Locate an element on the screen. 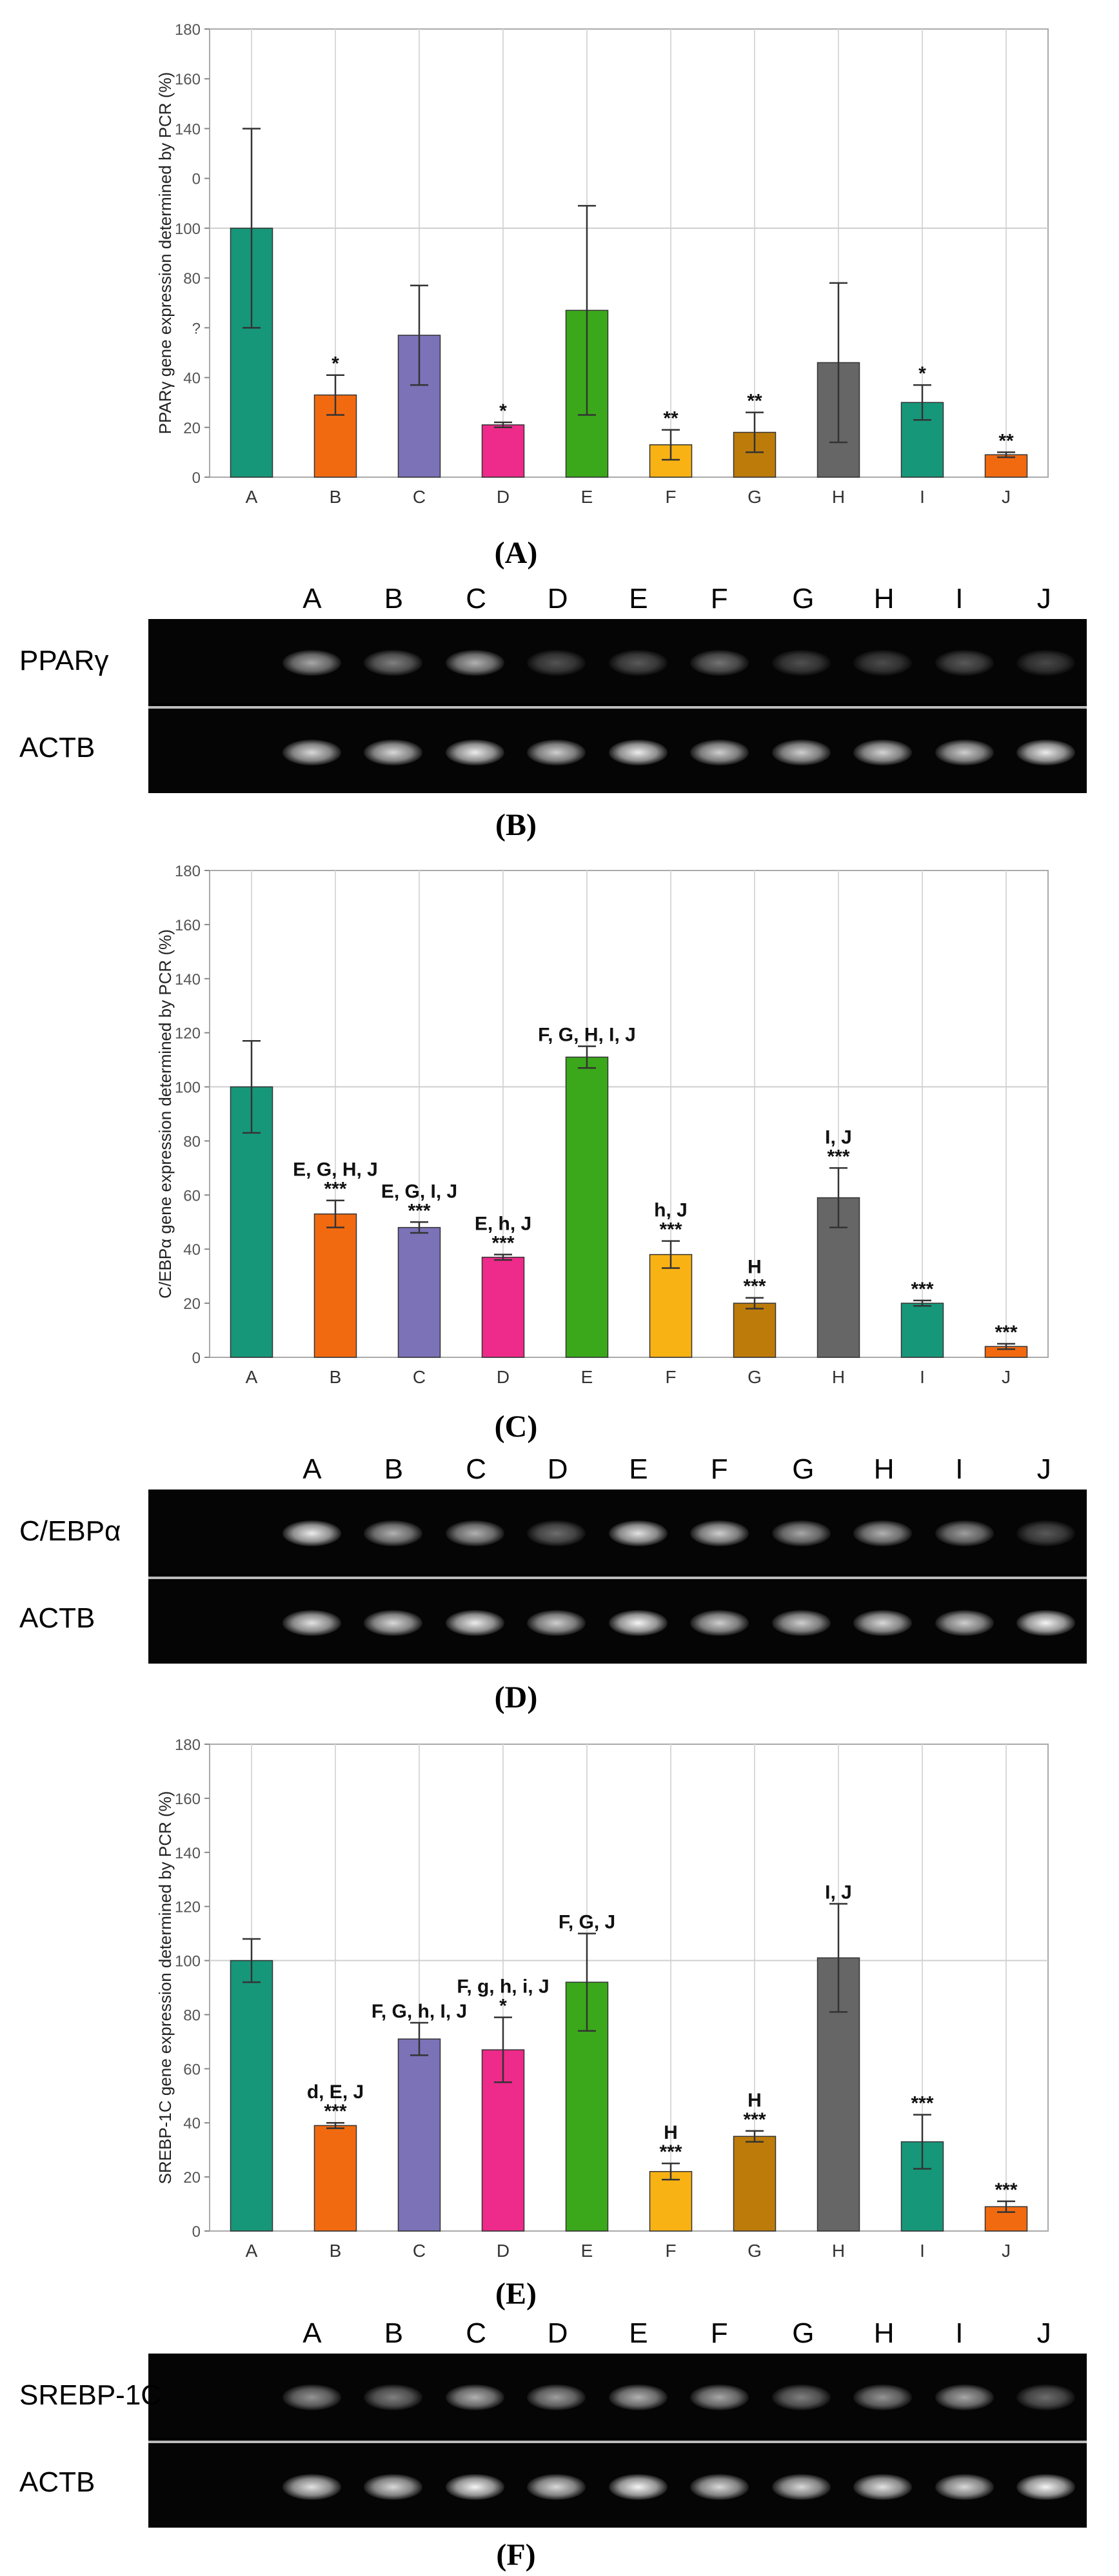 This screenshot has width=1119, height=2576. bar-C is located at coordinates (419, 1292).